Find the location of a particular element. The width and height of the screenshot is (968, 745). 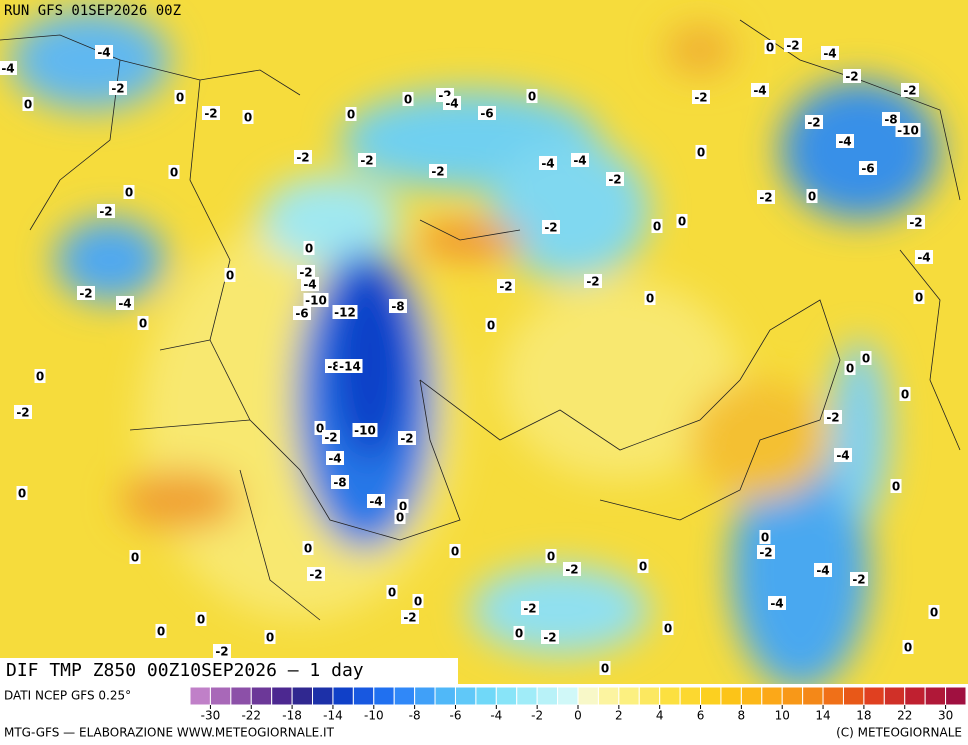

colorbar-tick-label: 14 is located at coordinates (822, 716).